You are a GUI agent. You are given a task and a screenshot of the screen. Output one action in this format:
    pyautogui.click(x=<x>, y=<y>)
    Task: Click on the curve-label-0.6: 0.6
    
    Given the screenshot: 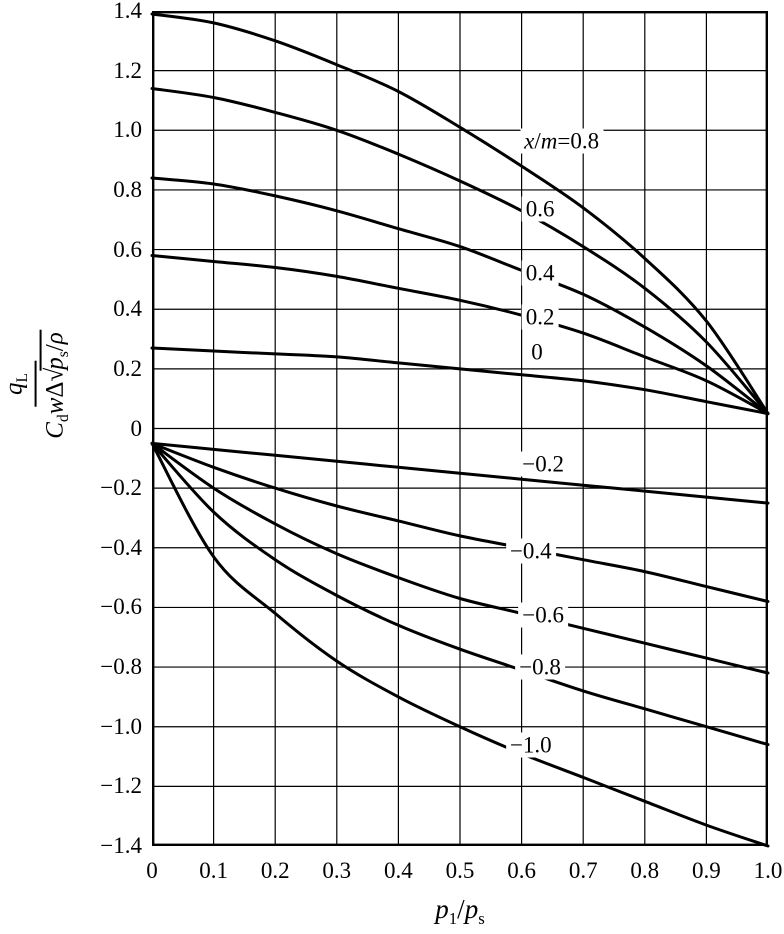 What is the action you would take?
    pyautogui.click(x=540, y=209)
    